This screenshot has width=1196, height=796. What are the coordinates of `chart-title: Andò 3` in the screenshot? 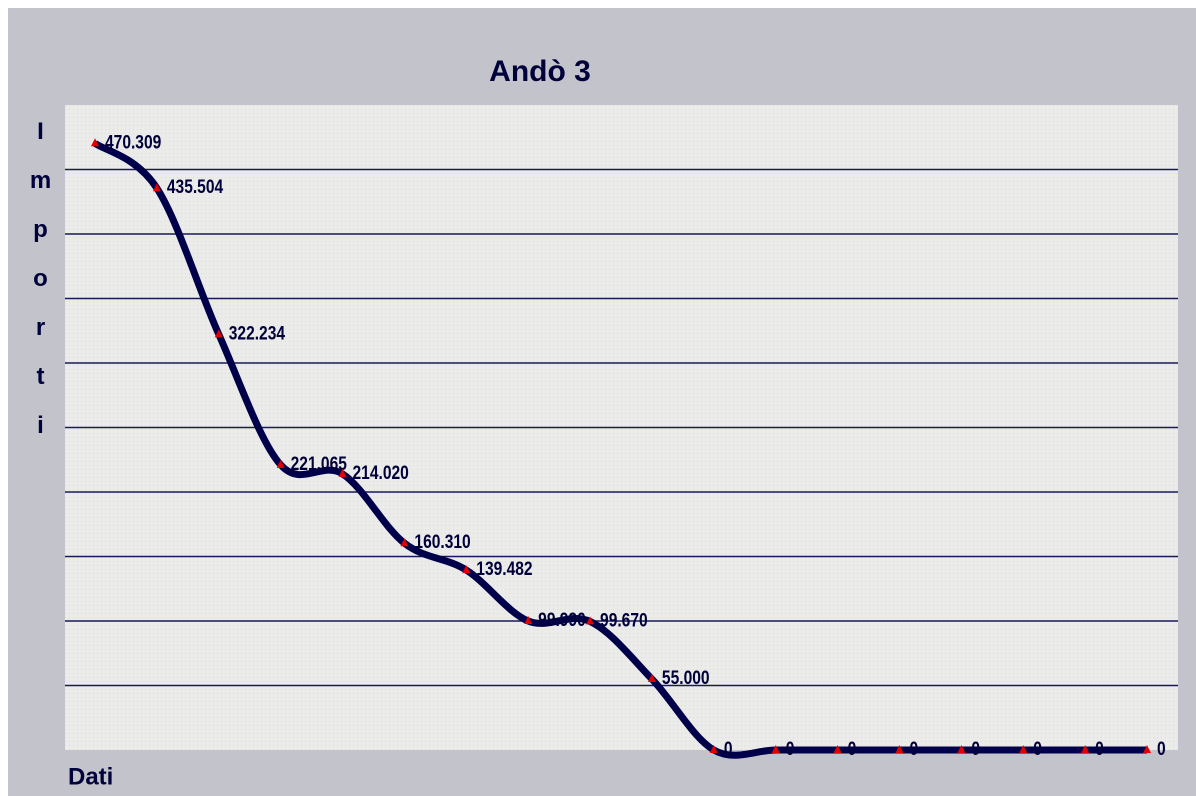 It's located at (540, 71).